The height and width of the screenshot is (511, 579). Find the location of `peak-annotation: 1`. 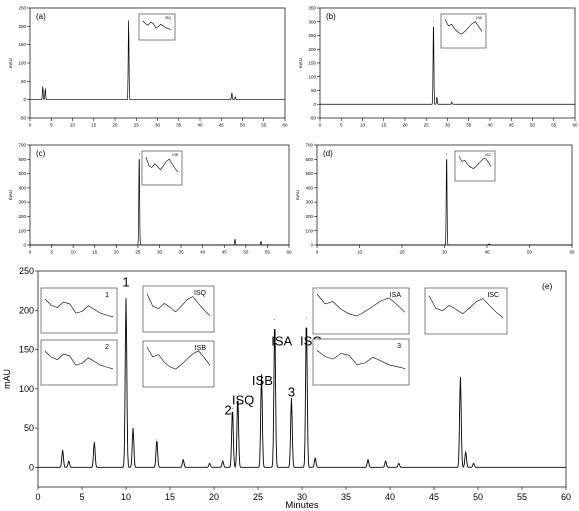

peak-annotation: 1 is located at coordinates (125, 282).